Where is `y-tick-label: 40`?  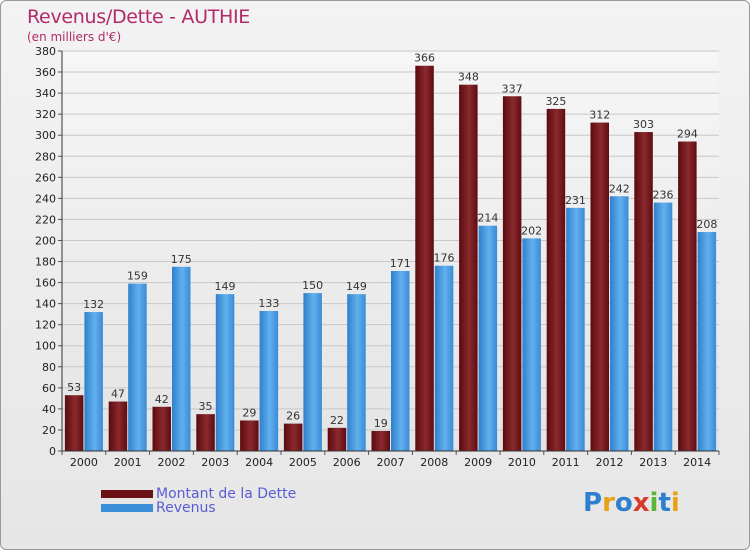 y-tick-label: 40 is located at coordinates (49, 409).